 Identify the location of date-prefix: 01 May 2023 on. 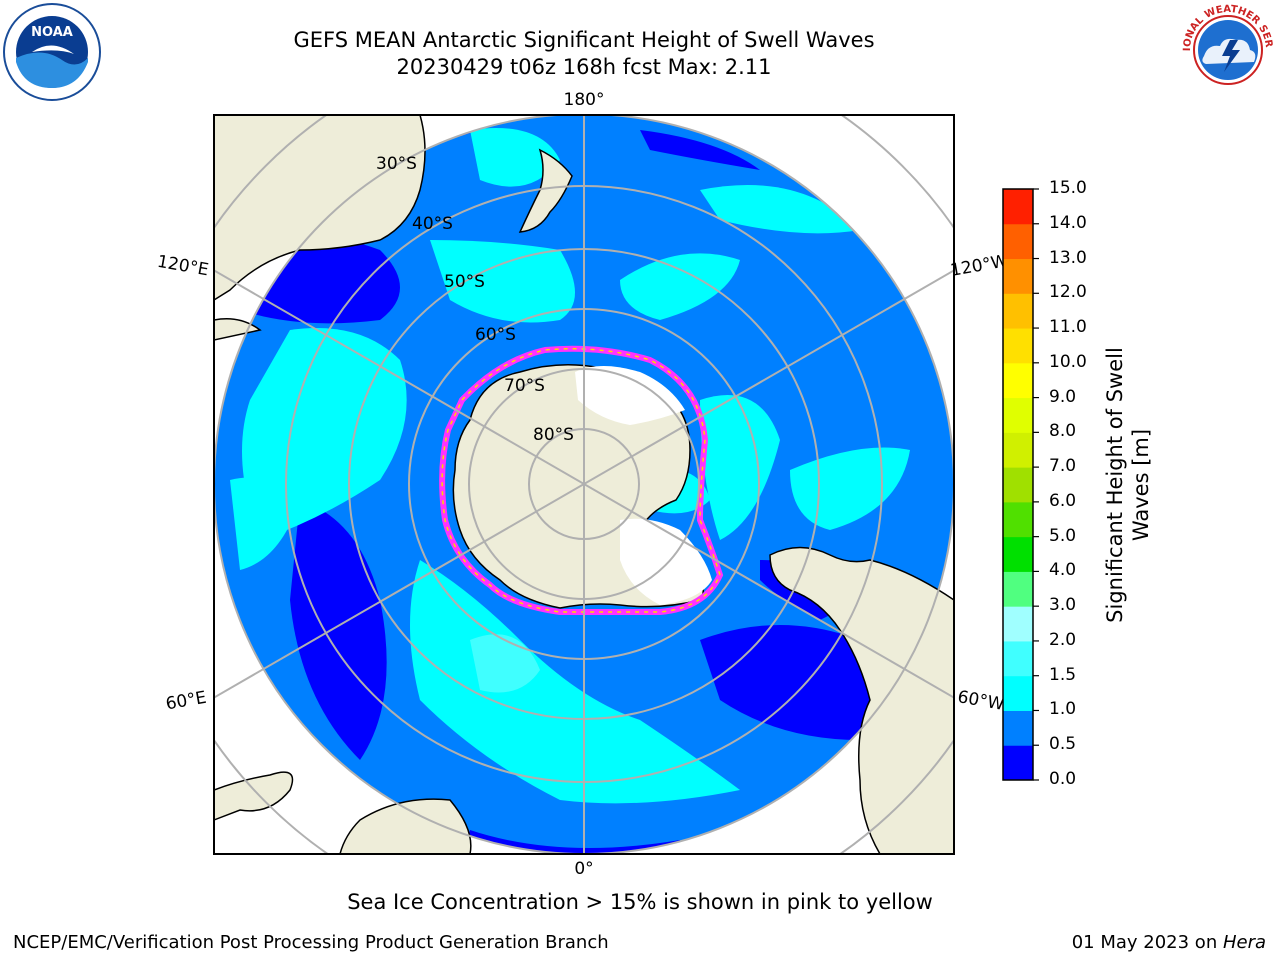
(1147, 942).